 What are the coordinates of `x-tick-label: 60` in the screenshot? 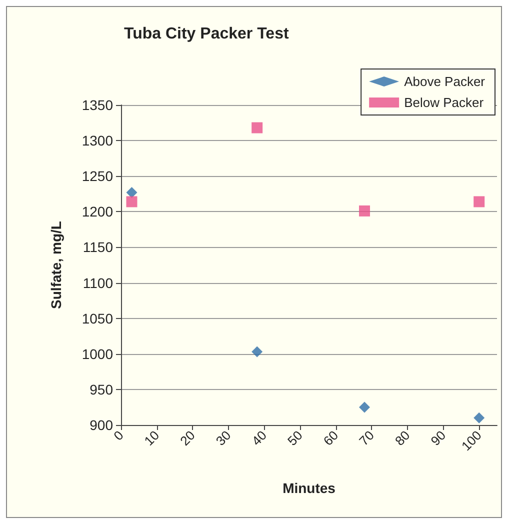 It's located at (331, 438).